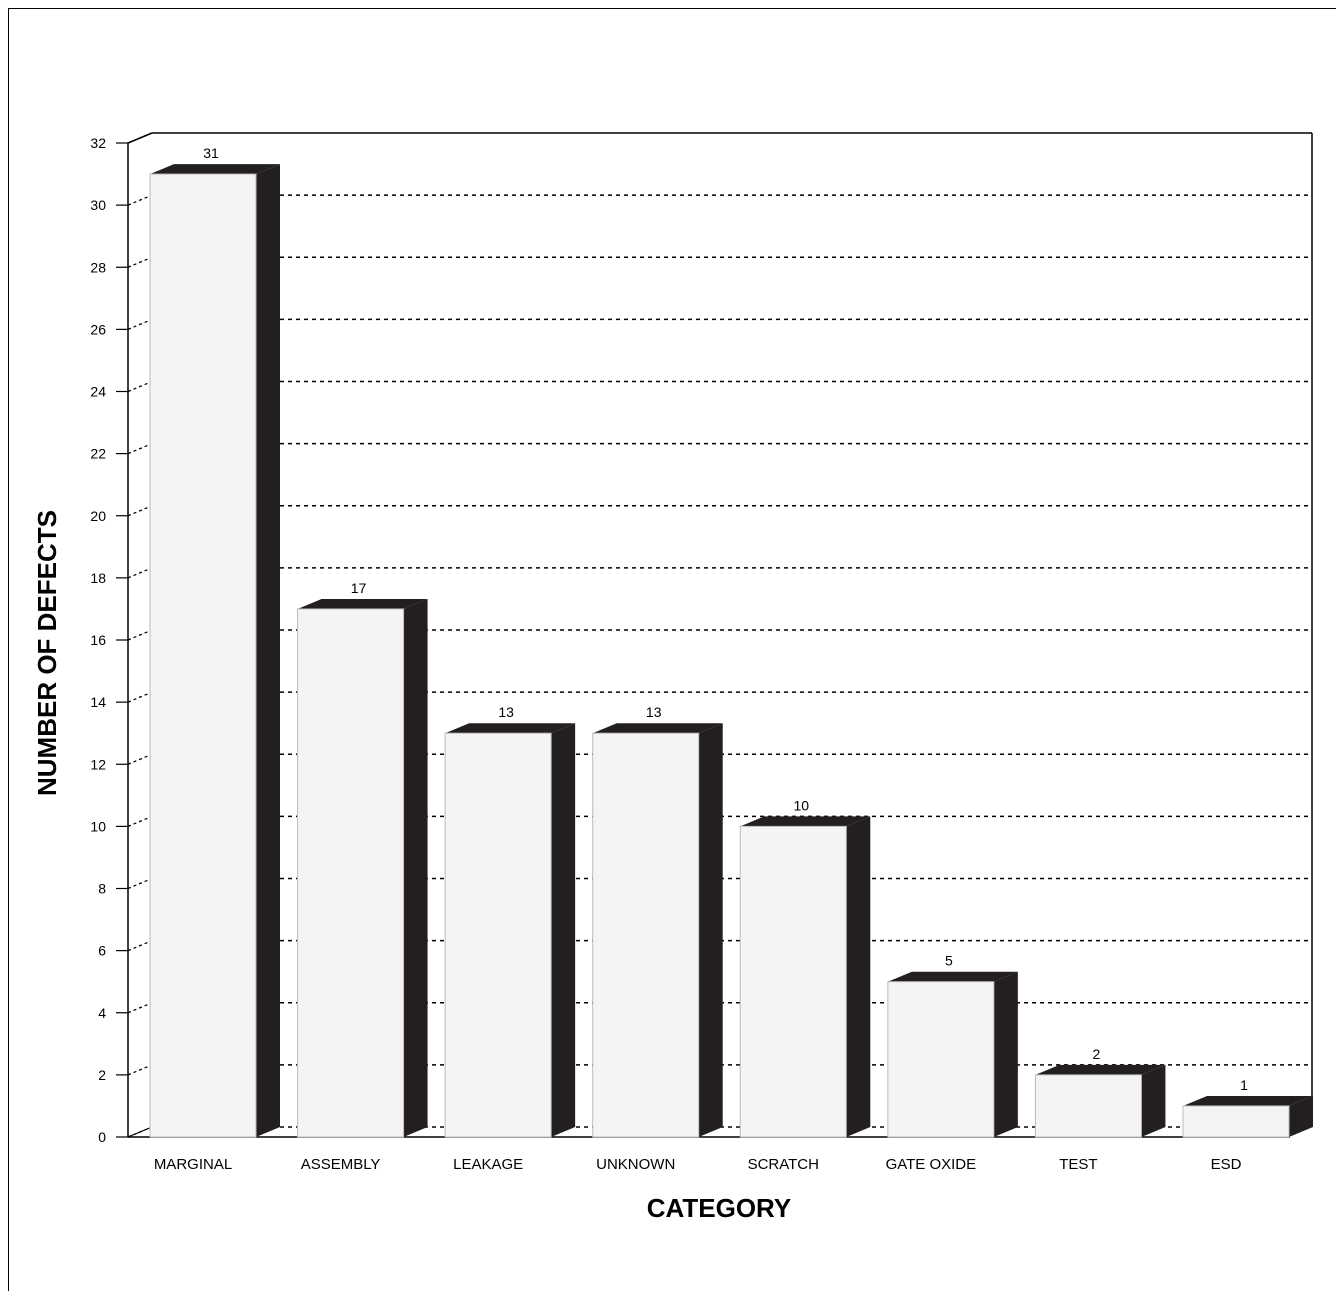  Describe the element at coordinates (98, 640) in the screenshot. I see `y-tick-label: 16` at that location.